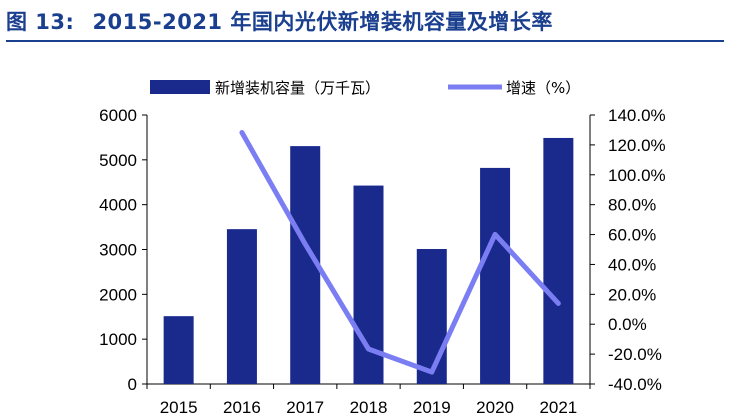 This screenshot has height=417, width=730. I want to click on x-tick-label: 2015, so click(179, 407).